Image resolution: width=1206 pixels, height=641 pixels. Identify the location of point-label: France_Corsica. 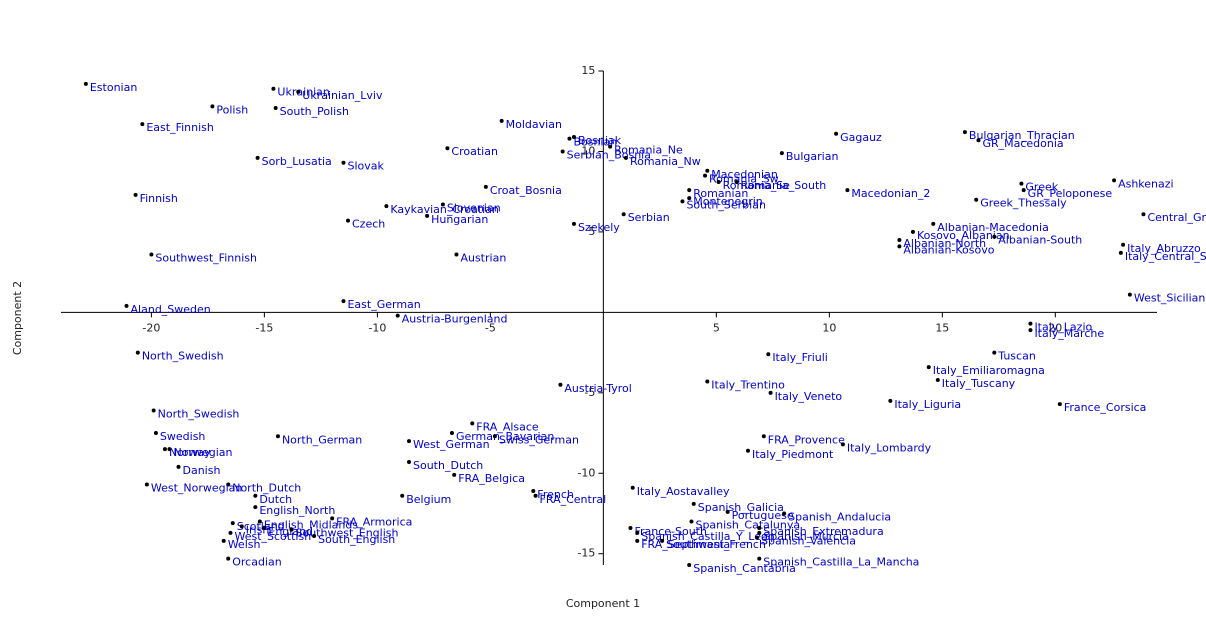
(1105, 407).